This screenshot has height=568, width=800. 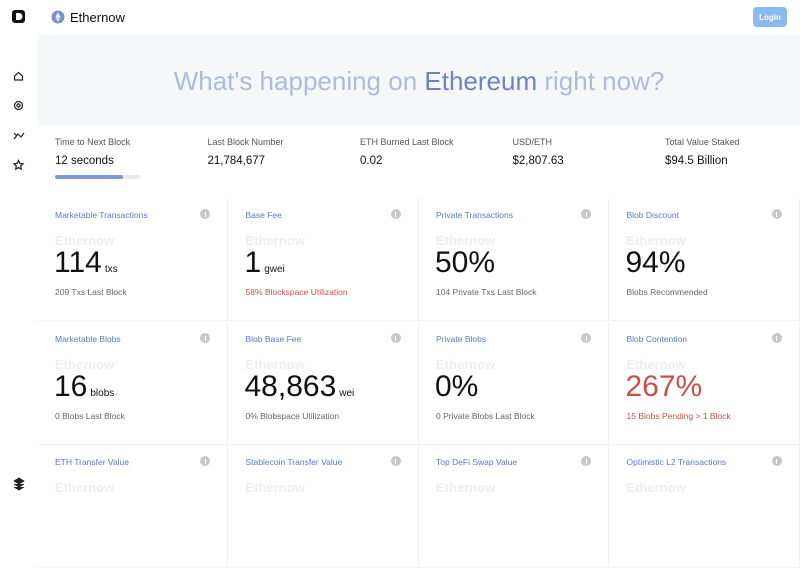 I want to click on topbar: Ethernow Login, so click(x=419, y=17).